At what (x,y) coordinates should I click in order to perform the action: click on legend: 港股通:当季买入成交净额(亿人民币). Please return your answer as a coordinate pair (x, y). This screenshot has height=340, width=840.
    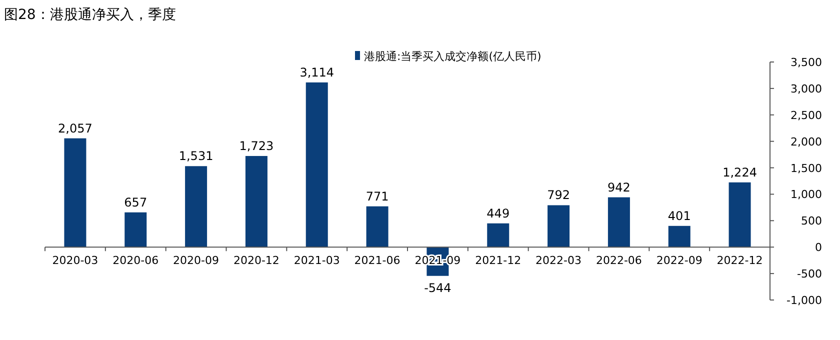
    Looking at the image, I should click on (448, 56).